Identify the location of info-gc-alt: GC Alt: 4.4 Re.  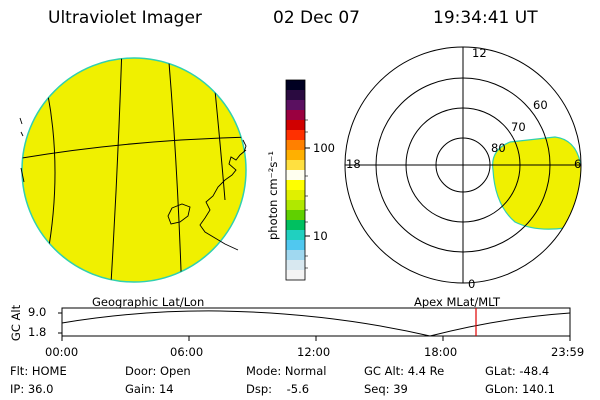
(404, 371).